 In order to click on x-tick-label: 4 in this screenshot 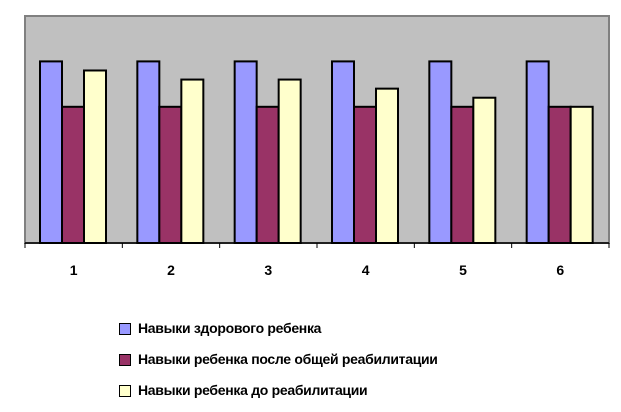, I will do `click(366, 270)`.